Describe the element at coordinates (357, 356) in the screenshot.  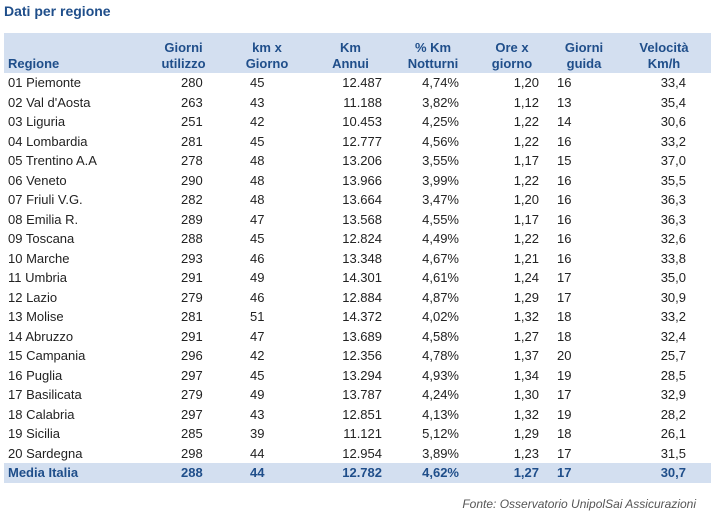
I see `table-row: 15 Campania 296 42 12.356 4,78% 1,37 20 25,7` at that location.